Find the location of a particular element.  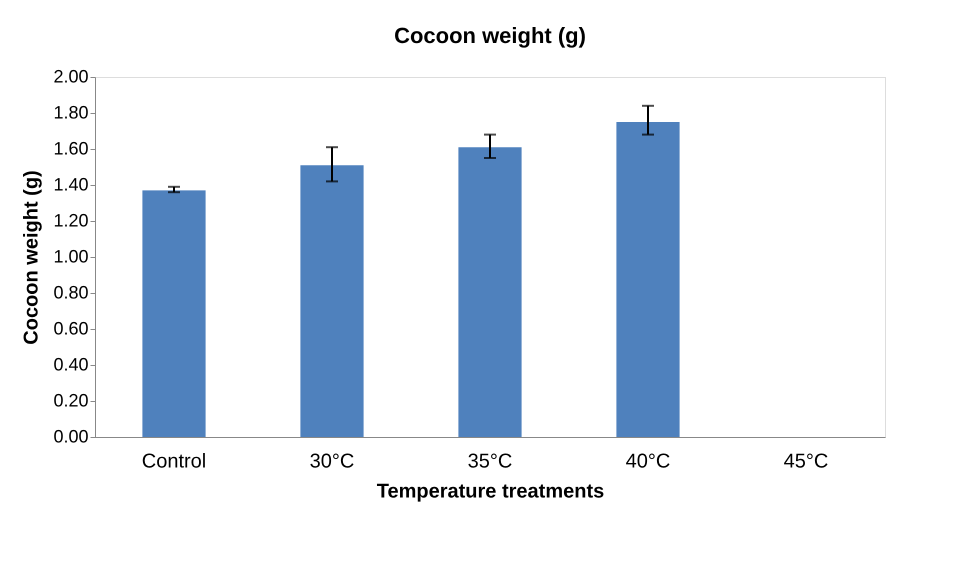

x-tick-label: Control is located at coordinates (174, 461).